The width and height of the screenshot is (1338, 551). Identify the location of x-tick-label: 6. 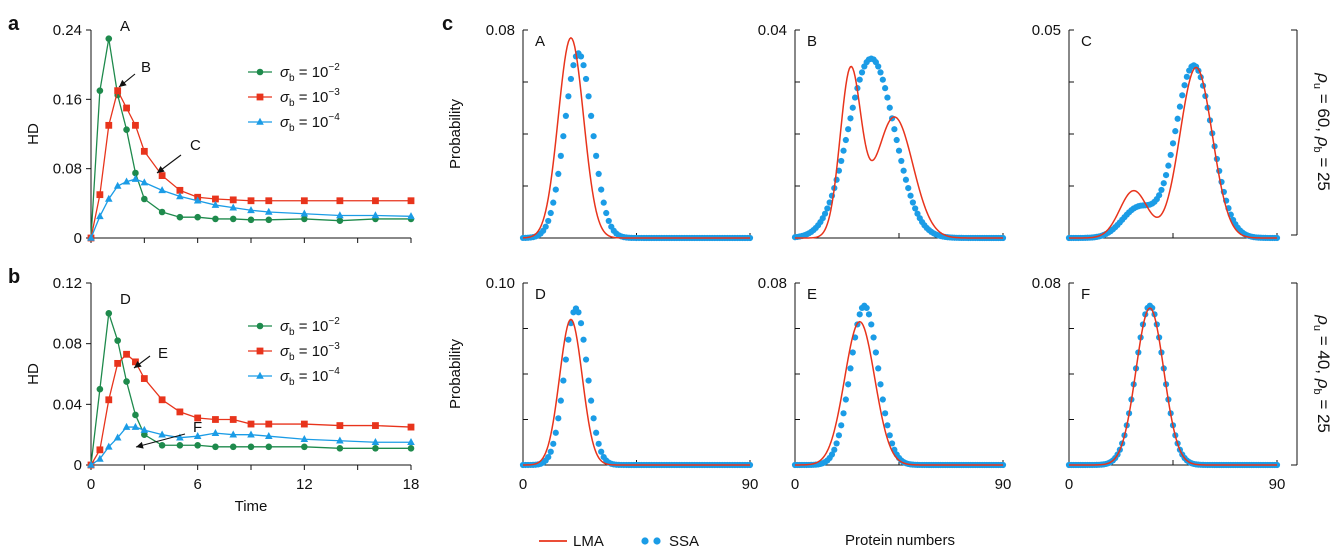
(197, 484).